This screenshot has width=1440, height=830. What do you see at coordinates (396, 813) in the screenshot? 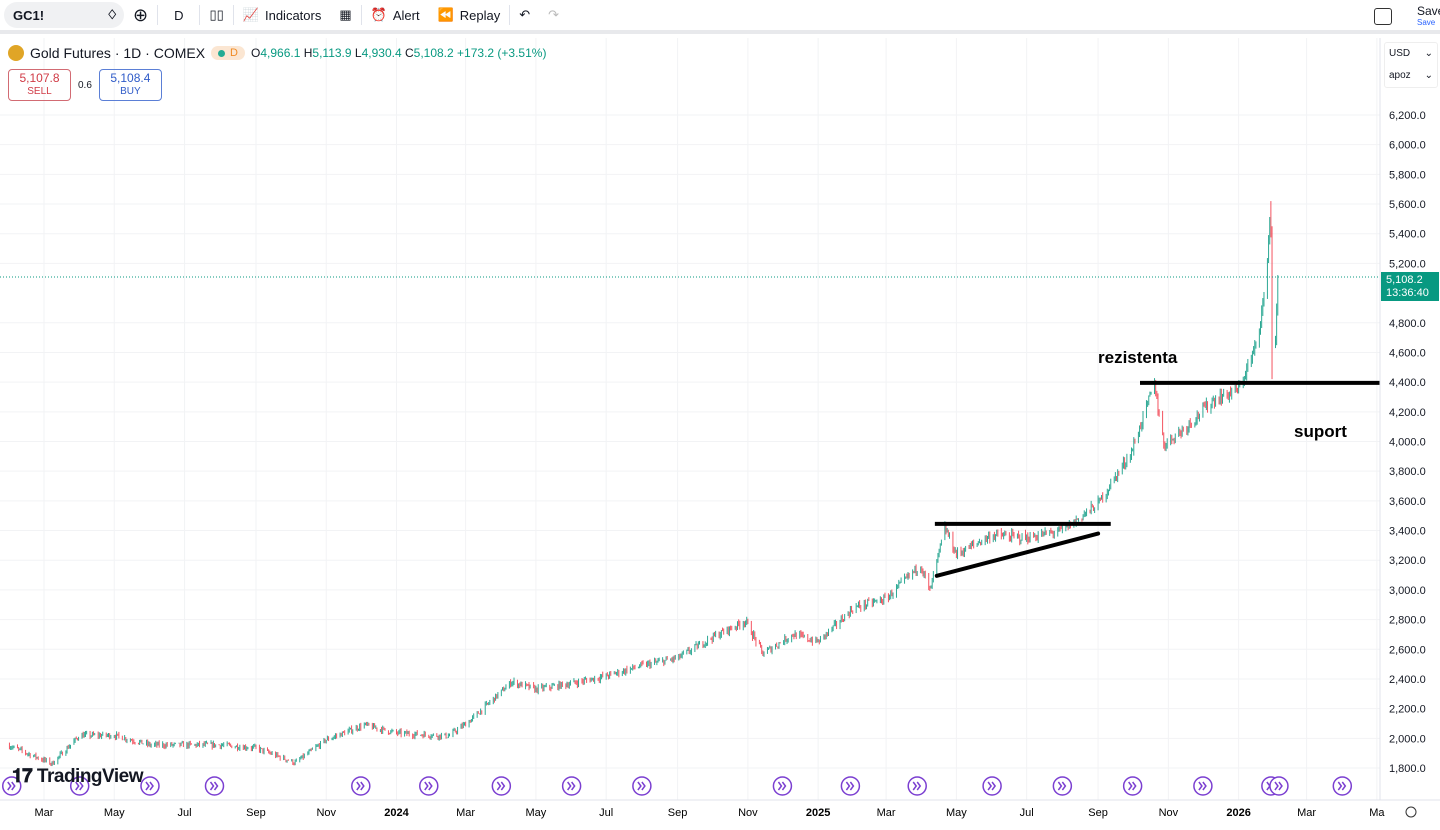
I see `time-tick-label: 2024` at bounding box center [396, 813].